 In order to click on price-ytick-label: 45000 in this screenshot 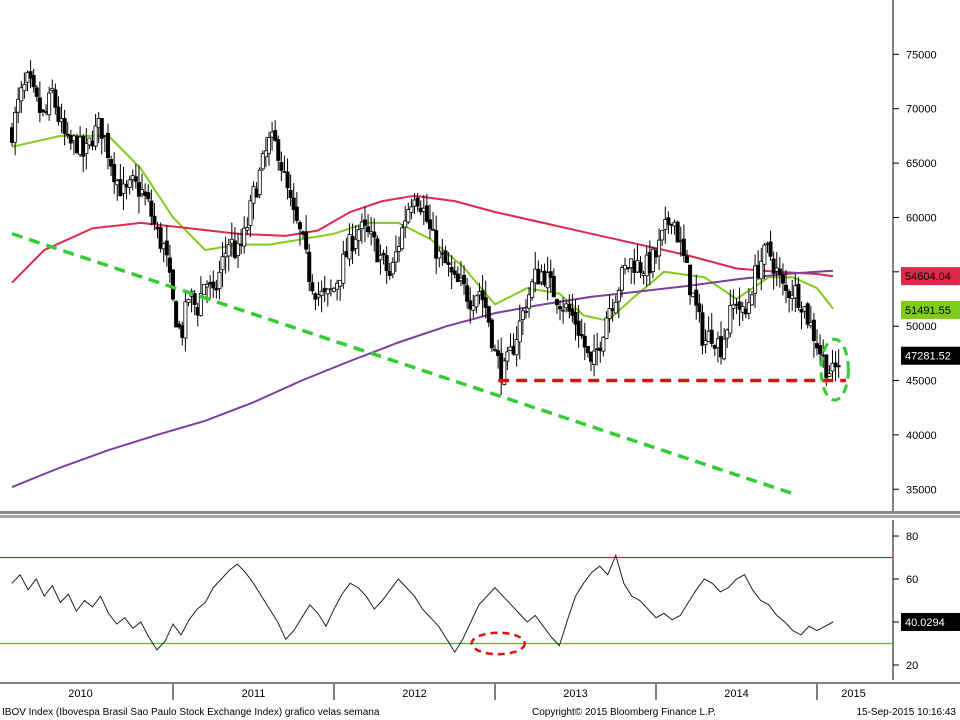, I will do `click(921, 382)`.